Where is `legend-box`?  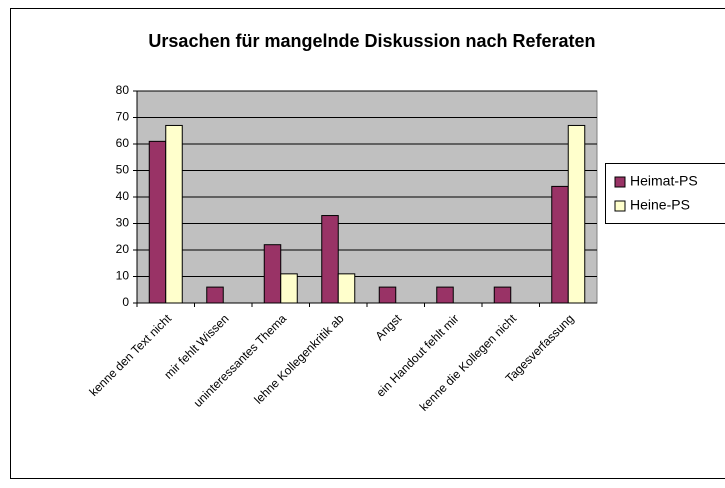
legend-box is located at coordinates (665, 193).